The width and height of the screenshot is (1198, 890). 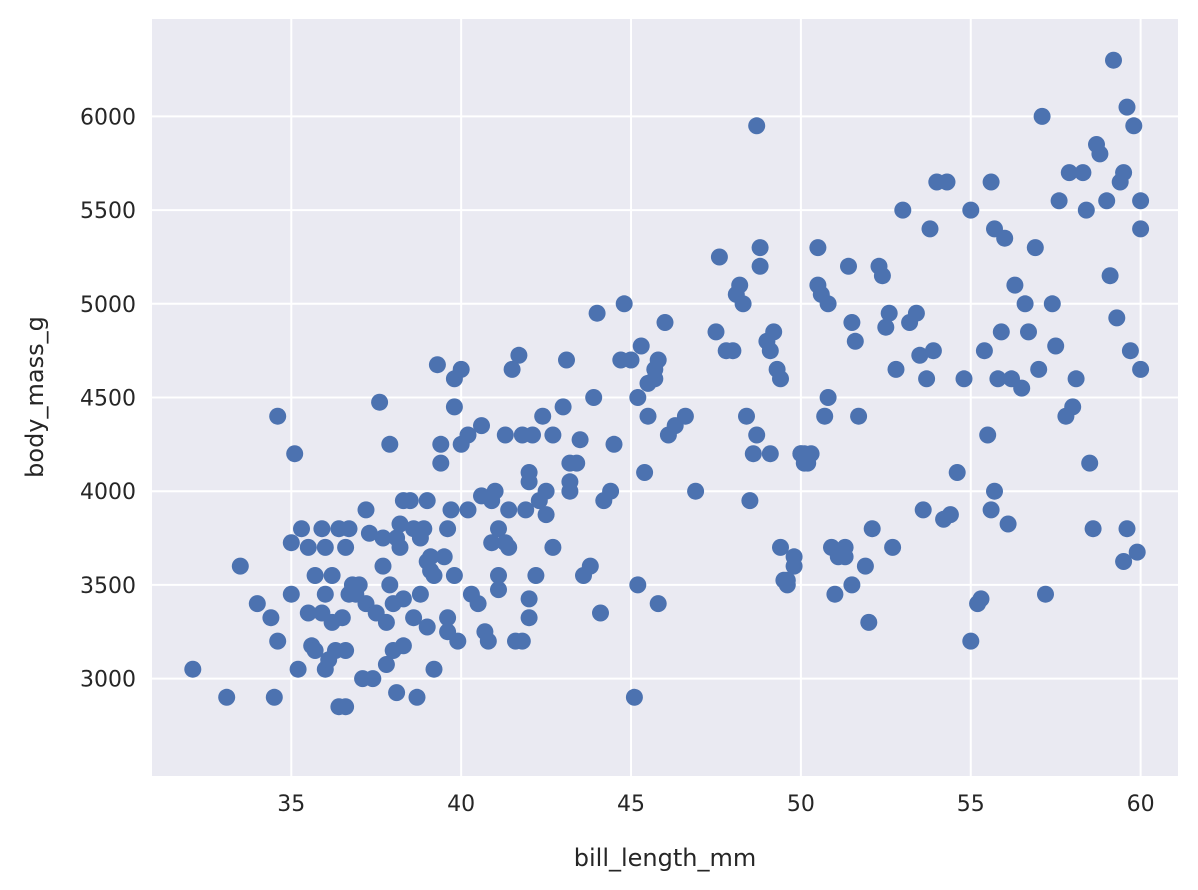 I want to click on y-tick-label: 4000, so click(x=108, y=492).